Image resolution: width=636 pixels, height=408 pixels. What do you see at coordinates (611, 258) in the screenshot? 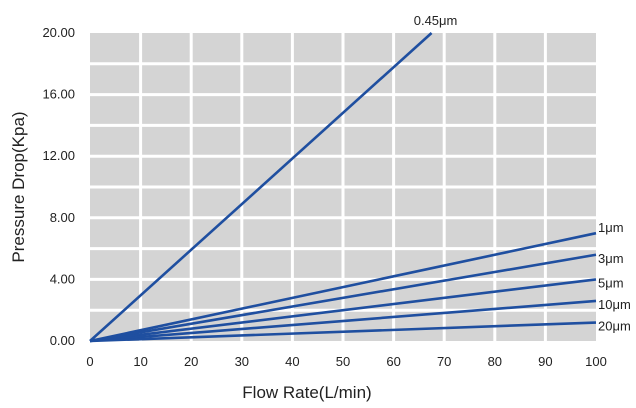
I see `series-label-2: 3μm` at bounding box center [611, 258].